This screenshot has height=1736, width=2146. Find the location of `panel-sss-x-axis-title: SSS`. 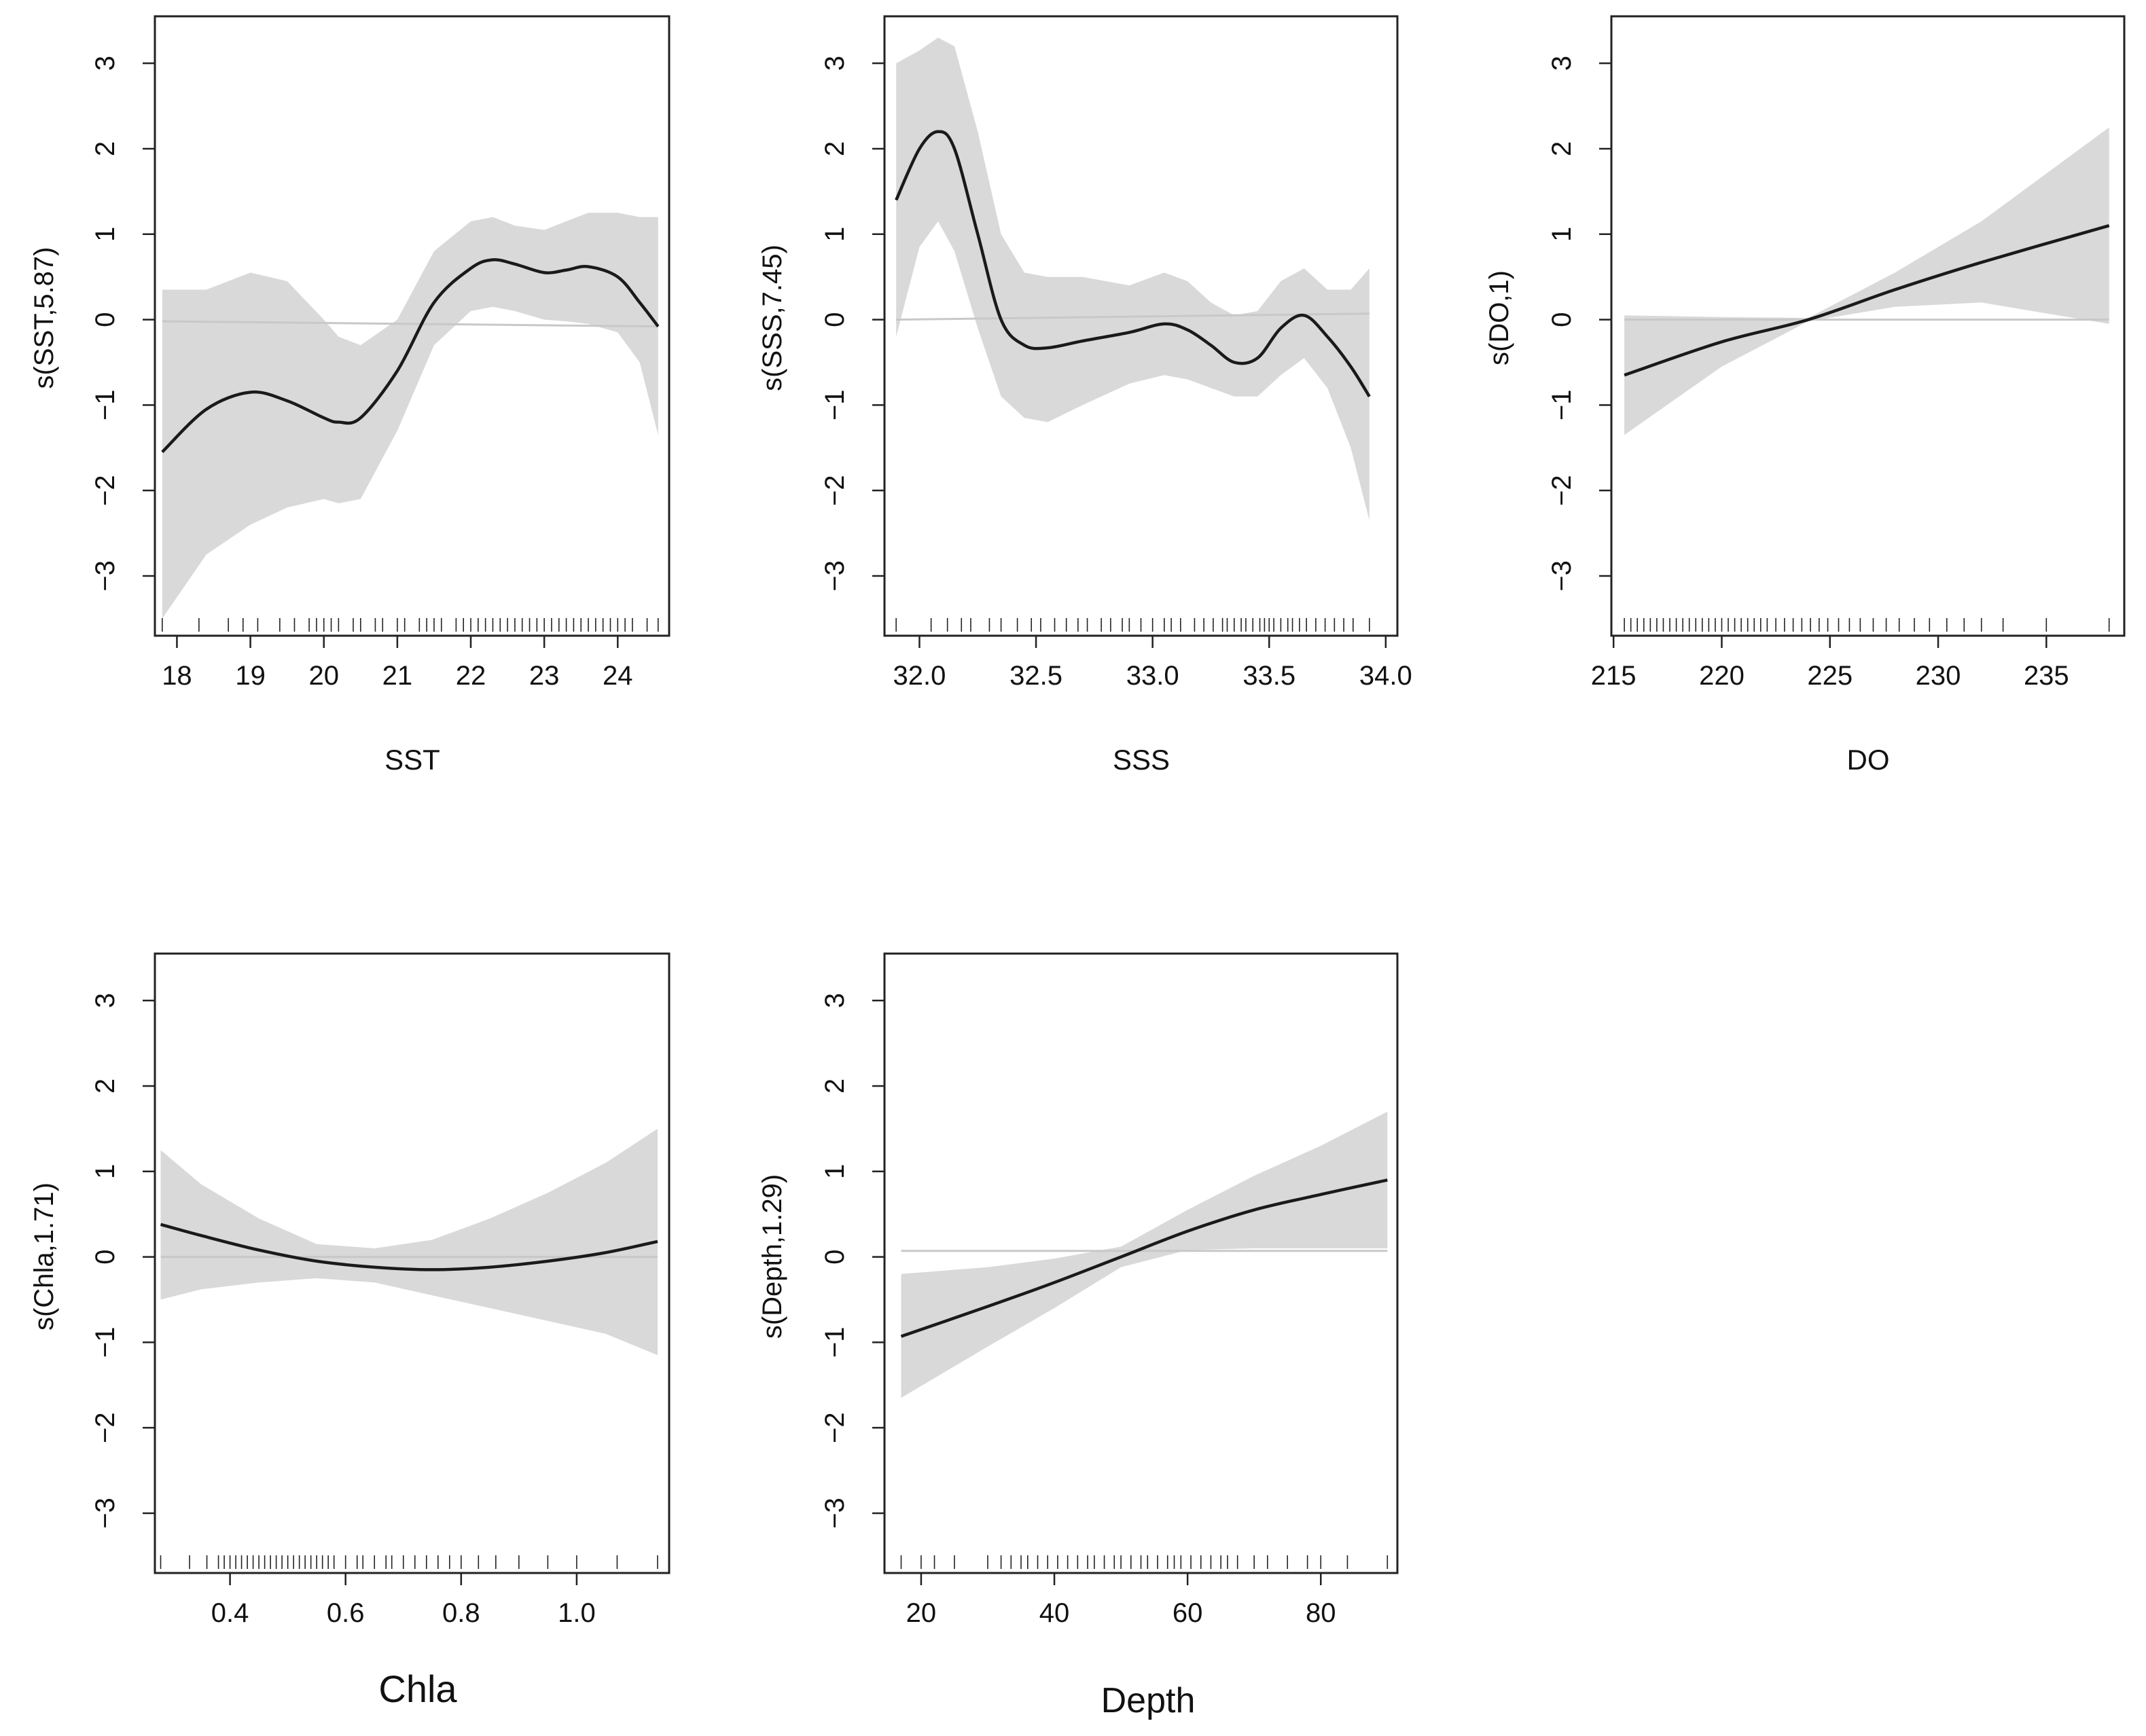

panel-sss-x-axis-title: SSS is located at coordinates (1141, 760).